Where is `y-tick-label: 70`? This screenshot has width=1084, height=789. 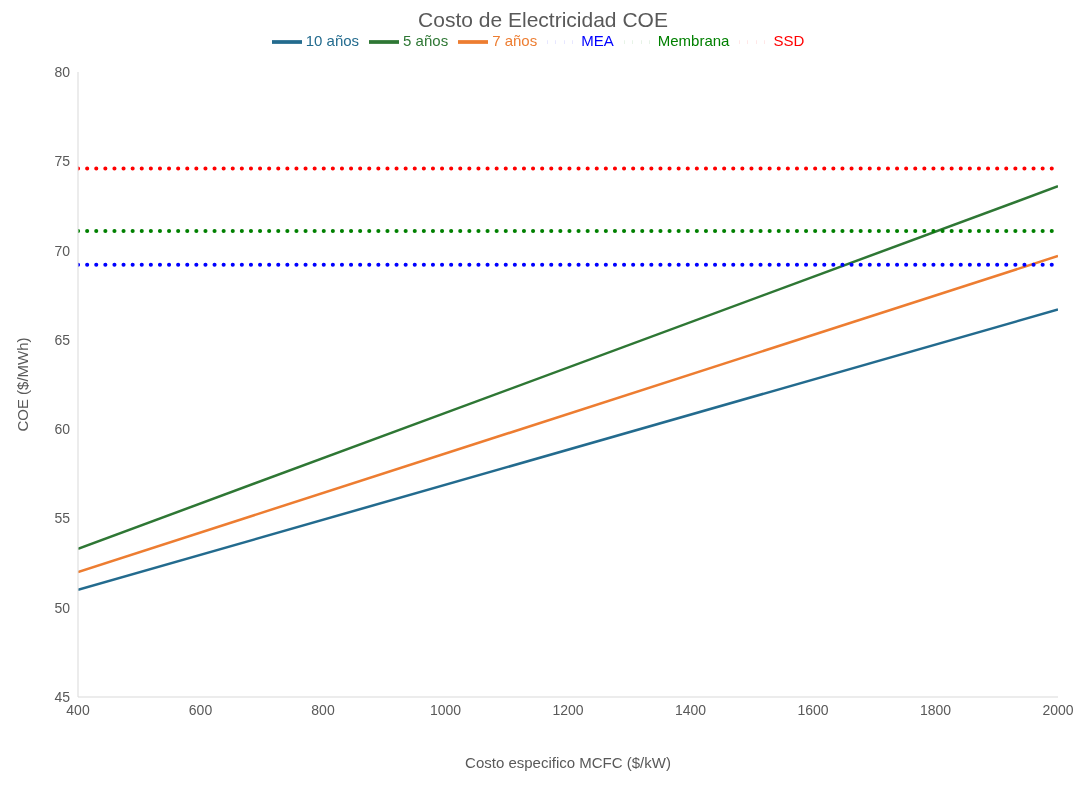
y-tick-label: 70 is located at coordinates (62, 250).